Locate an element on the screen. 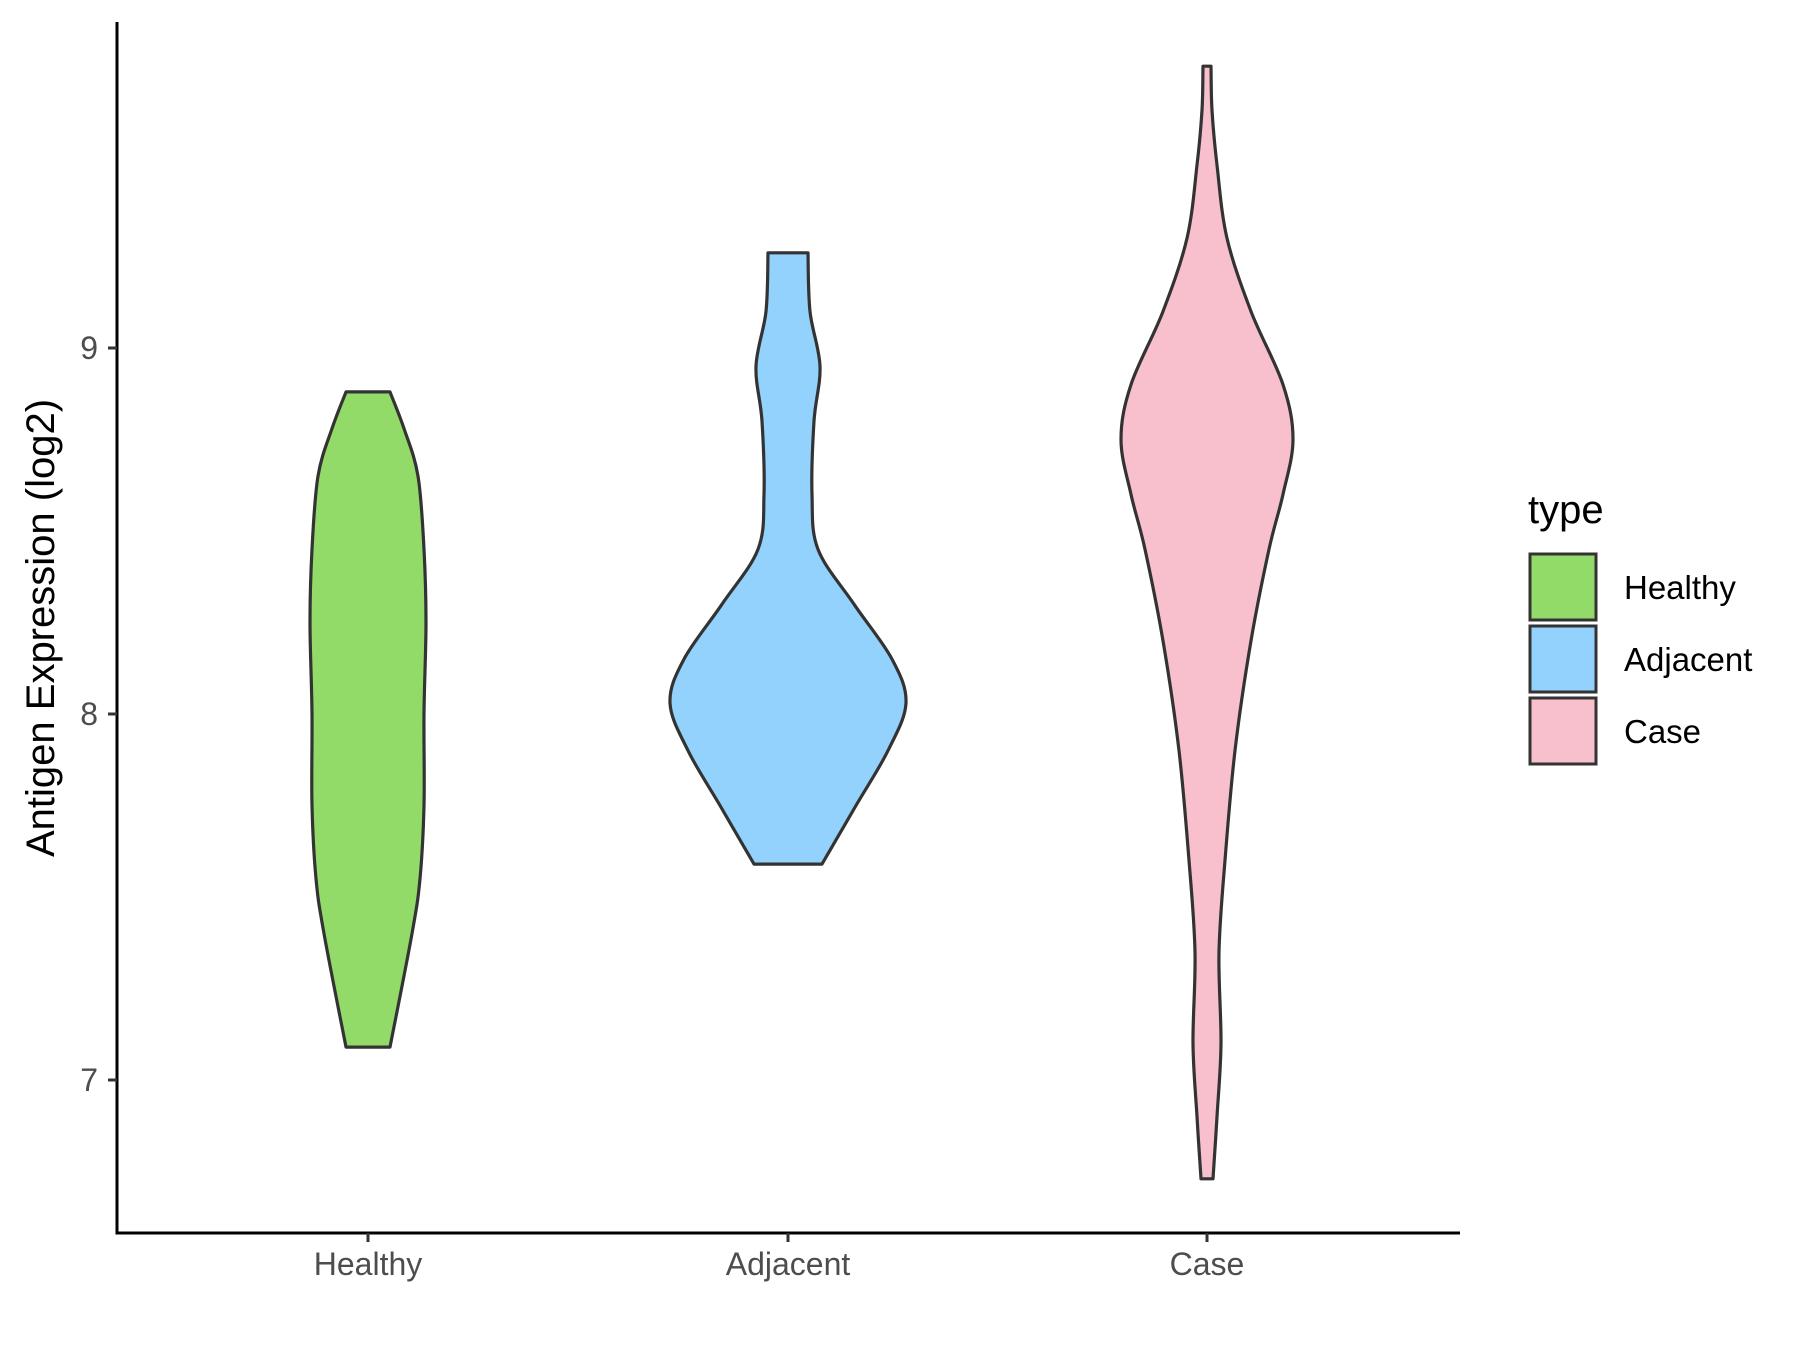 The width and height of the screenshot is (1800, 1350). violin-case is located at coordinates (1207, 622).